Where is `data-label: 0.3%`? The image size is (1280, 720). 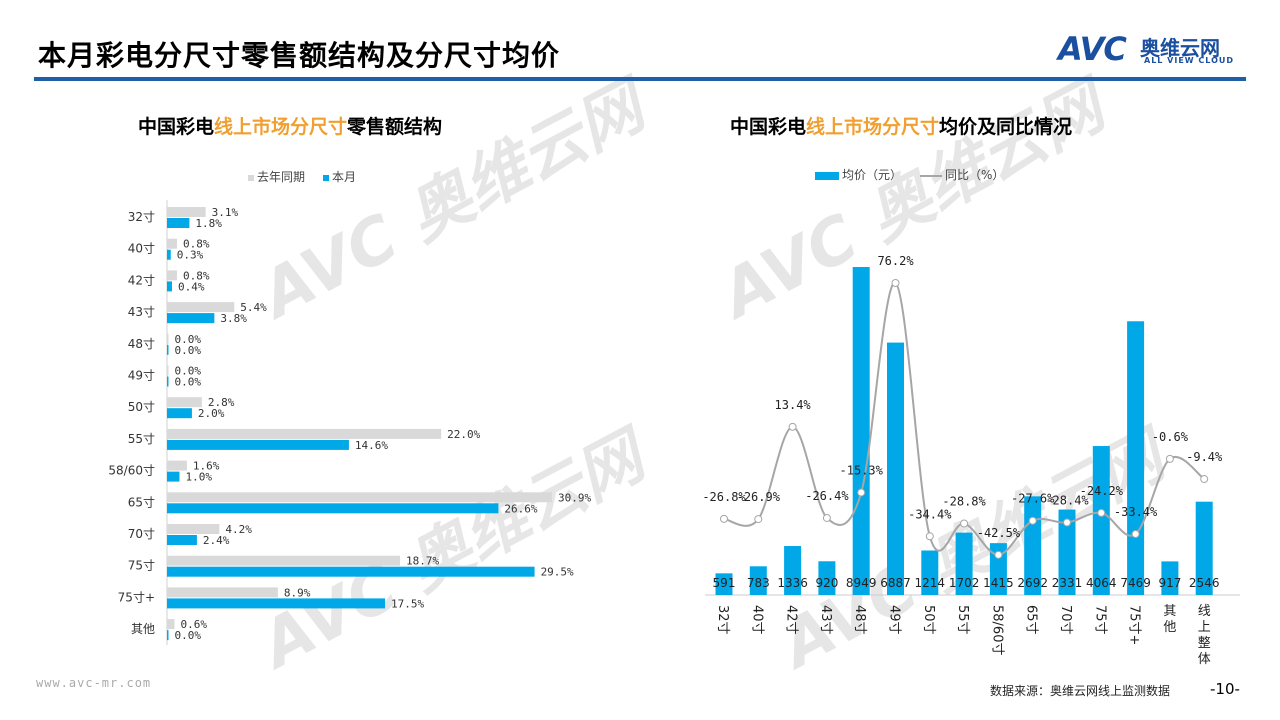
data-label: 0.3% is located at coordinates (190, 255).